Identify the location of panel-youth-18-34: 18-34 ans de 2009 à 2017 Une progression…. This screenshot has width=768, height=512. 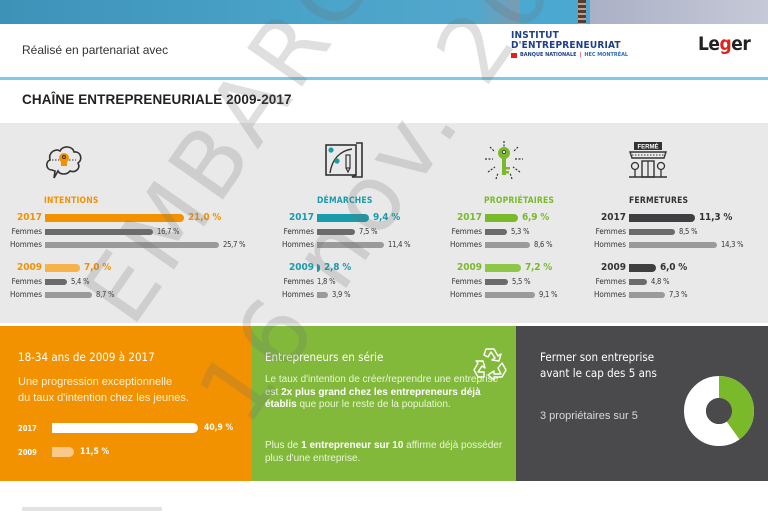
(126, 403).